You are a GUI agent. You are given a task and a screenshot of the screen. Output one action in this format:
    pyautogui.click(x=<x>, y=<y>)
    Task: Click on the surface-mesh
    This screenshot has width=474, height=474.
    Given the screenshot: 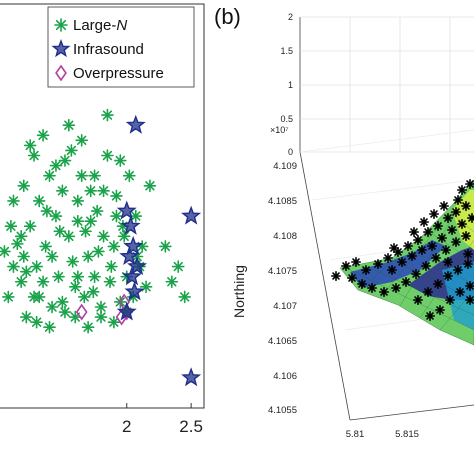 What is the action you would take?
    pyautogui.click(x=411, y=267)
    